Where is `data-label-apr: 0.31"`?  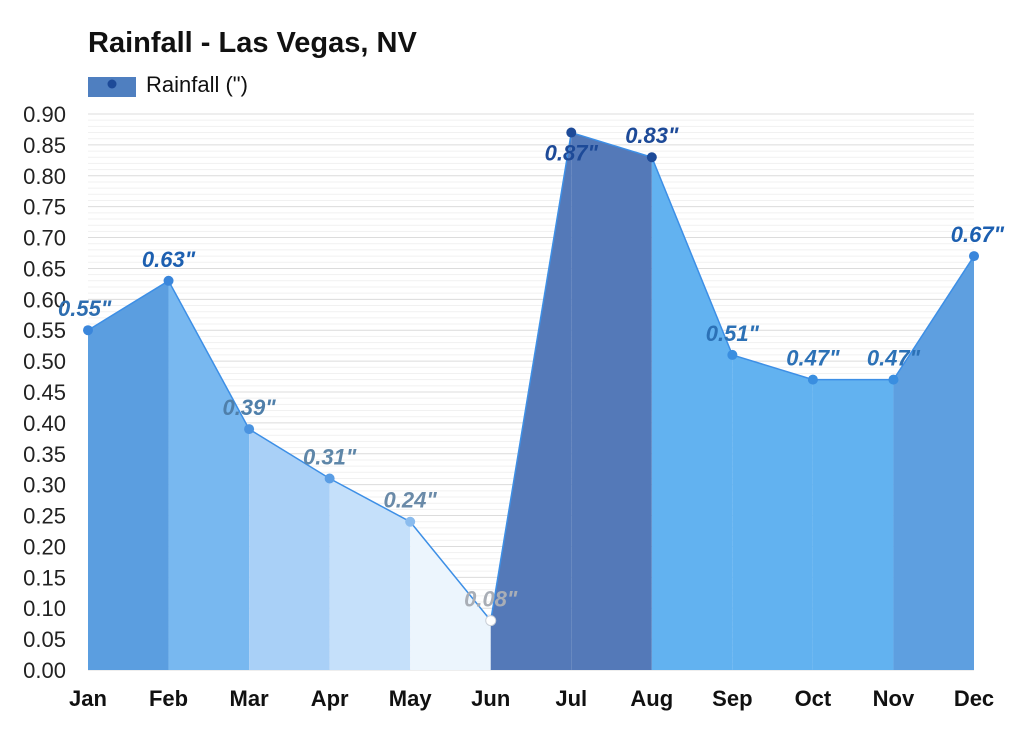
data-label-apr: 0.31" is located at coordinates (330, 456).